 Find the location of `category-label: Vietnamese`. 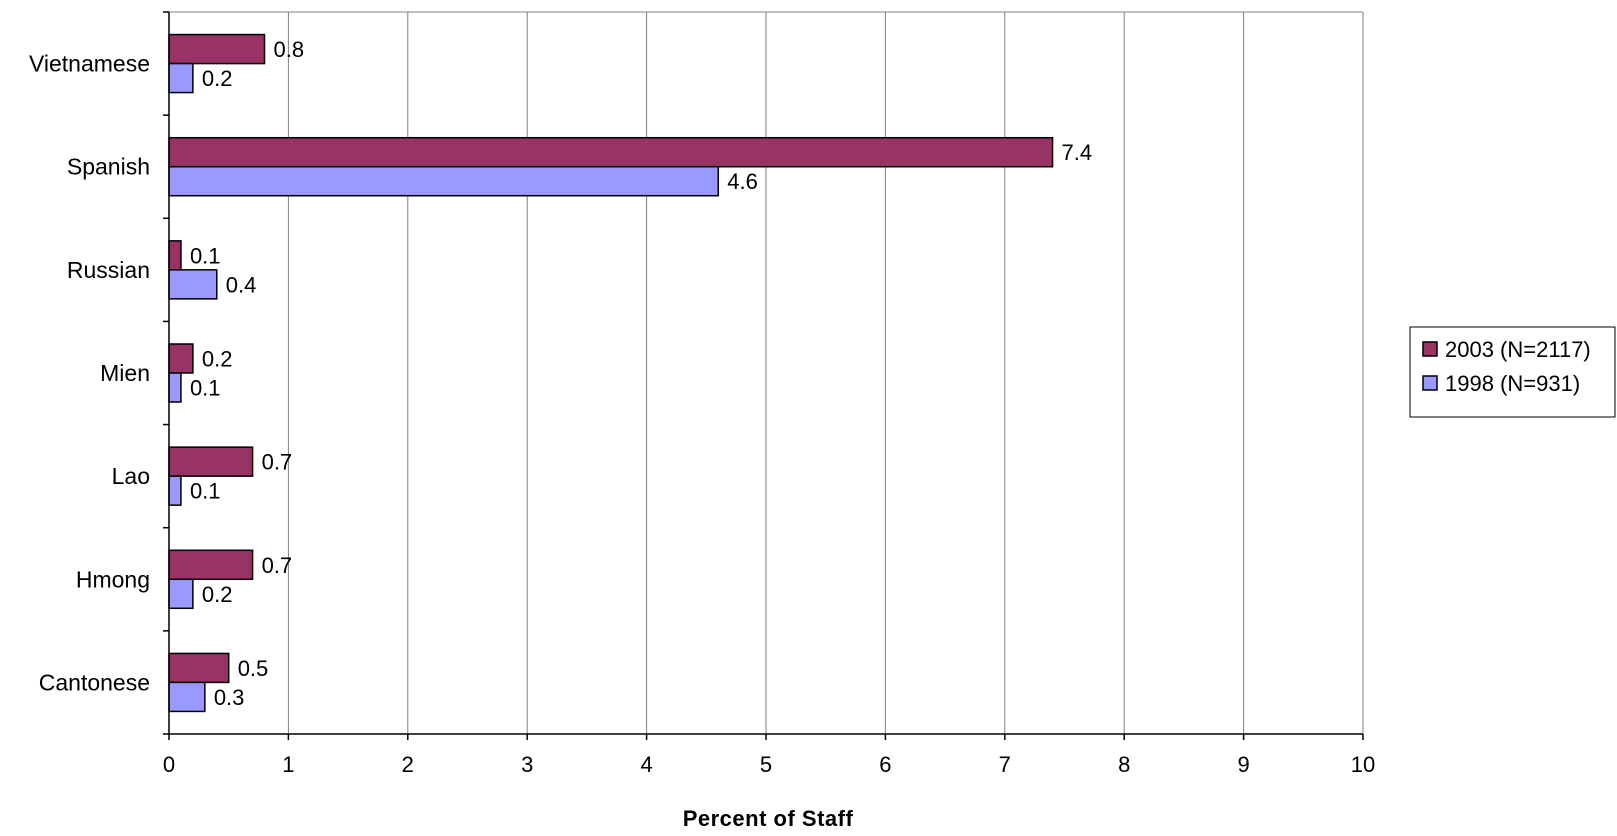

category-label: Vietnamese is located at coordinates (89, 64).